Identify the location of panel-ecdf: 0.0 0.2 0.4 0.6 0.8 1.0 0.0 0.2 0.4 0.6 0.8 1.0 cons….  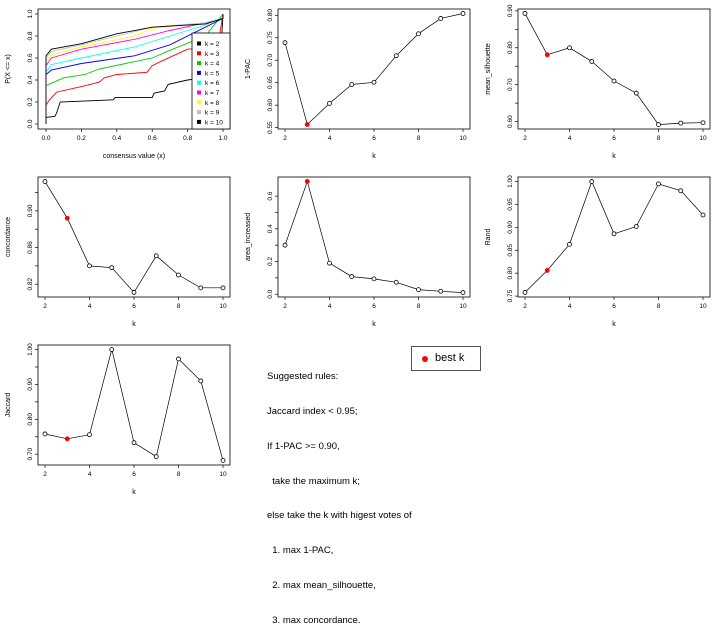
(118, 84).